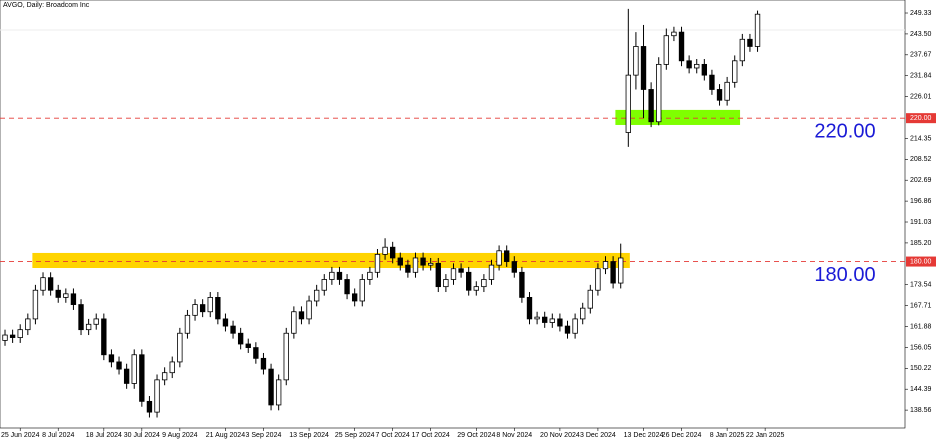 The height and width of the screenshot is (440, 936). I want to click on y-tick-label: 191.03, so click(921, 222).